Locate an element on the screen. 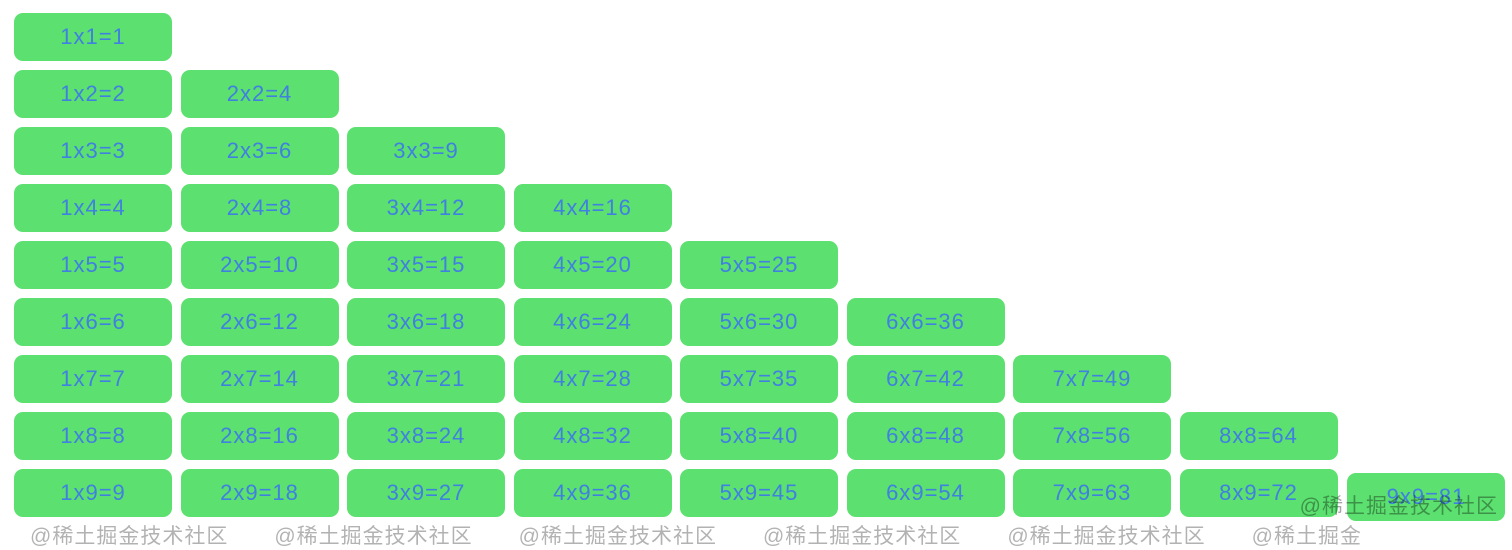 The height and width of the screenshot is (550, 1512). multiplication-cell: 1x1=1 is located at coordinates (93, 37).